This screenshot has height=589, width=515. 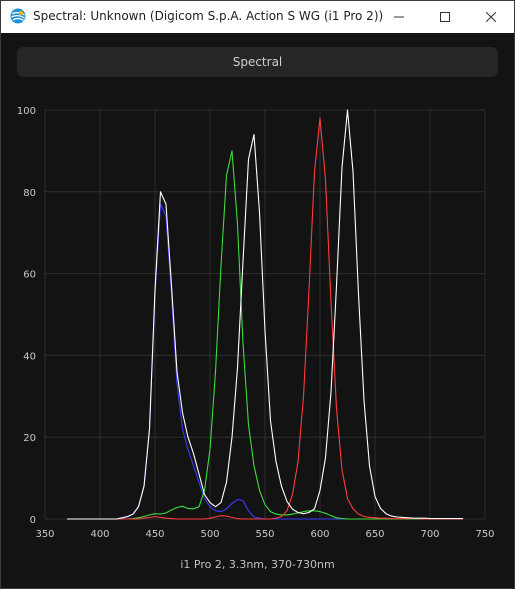 I want to click on y-tick-label: 0, so click(x=33, y=520).